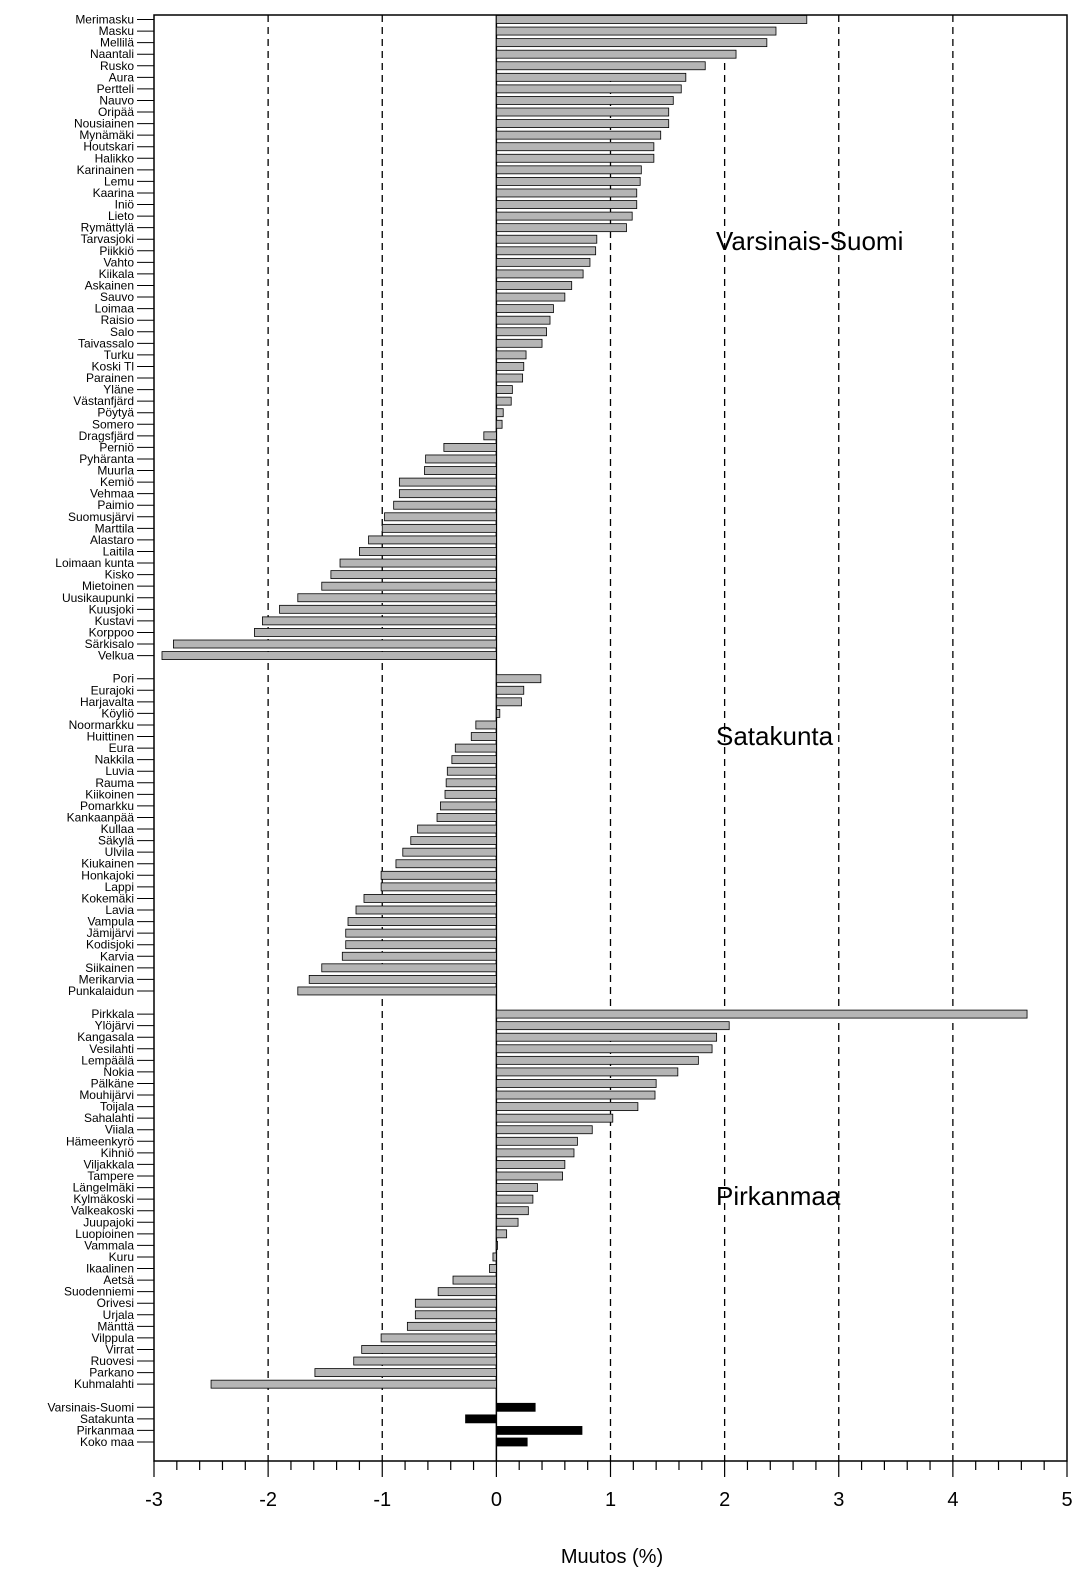  I want to click on category-label: Parainen, so click(110, 378).